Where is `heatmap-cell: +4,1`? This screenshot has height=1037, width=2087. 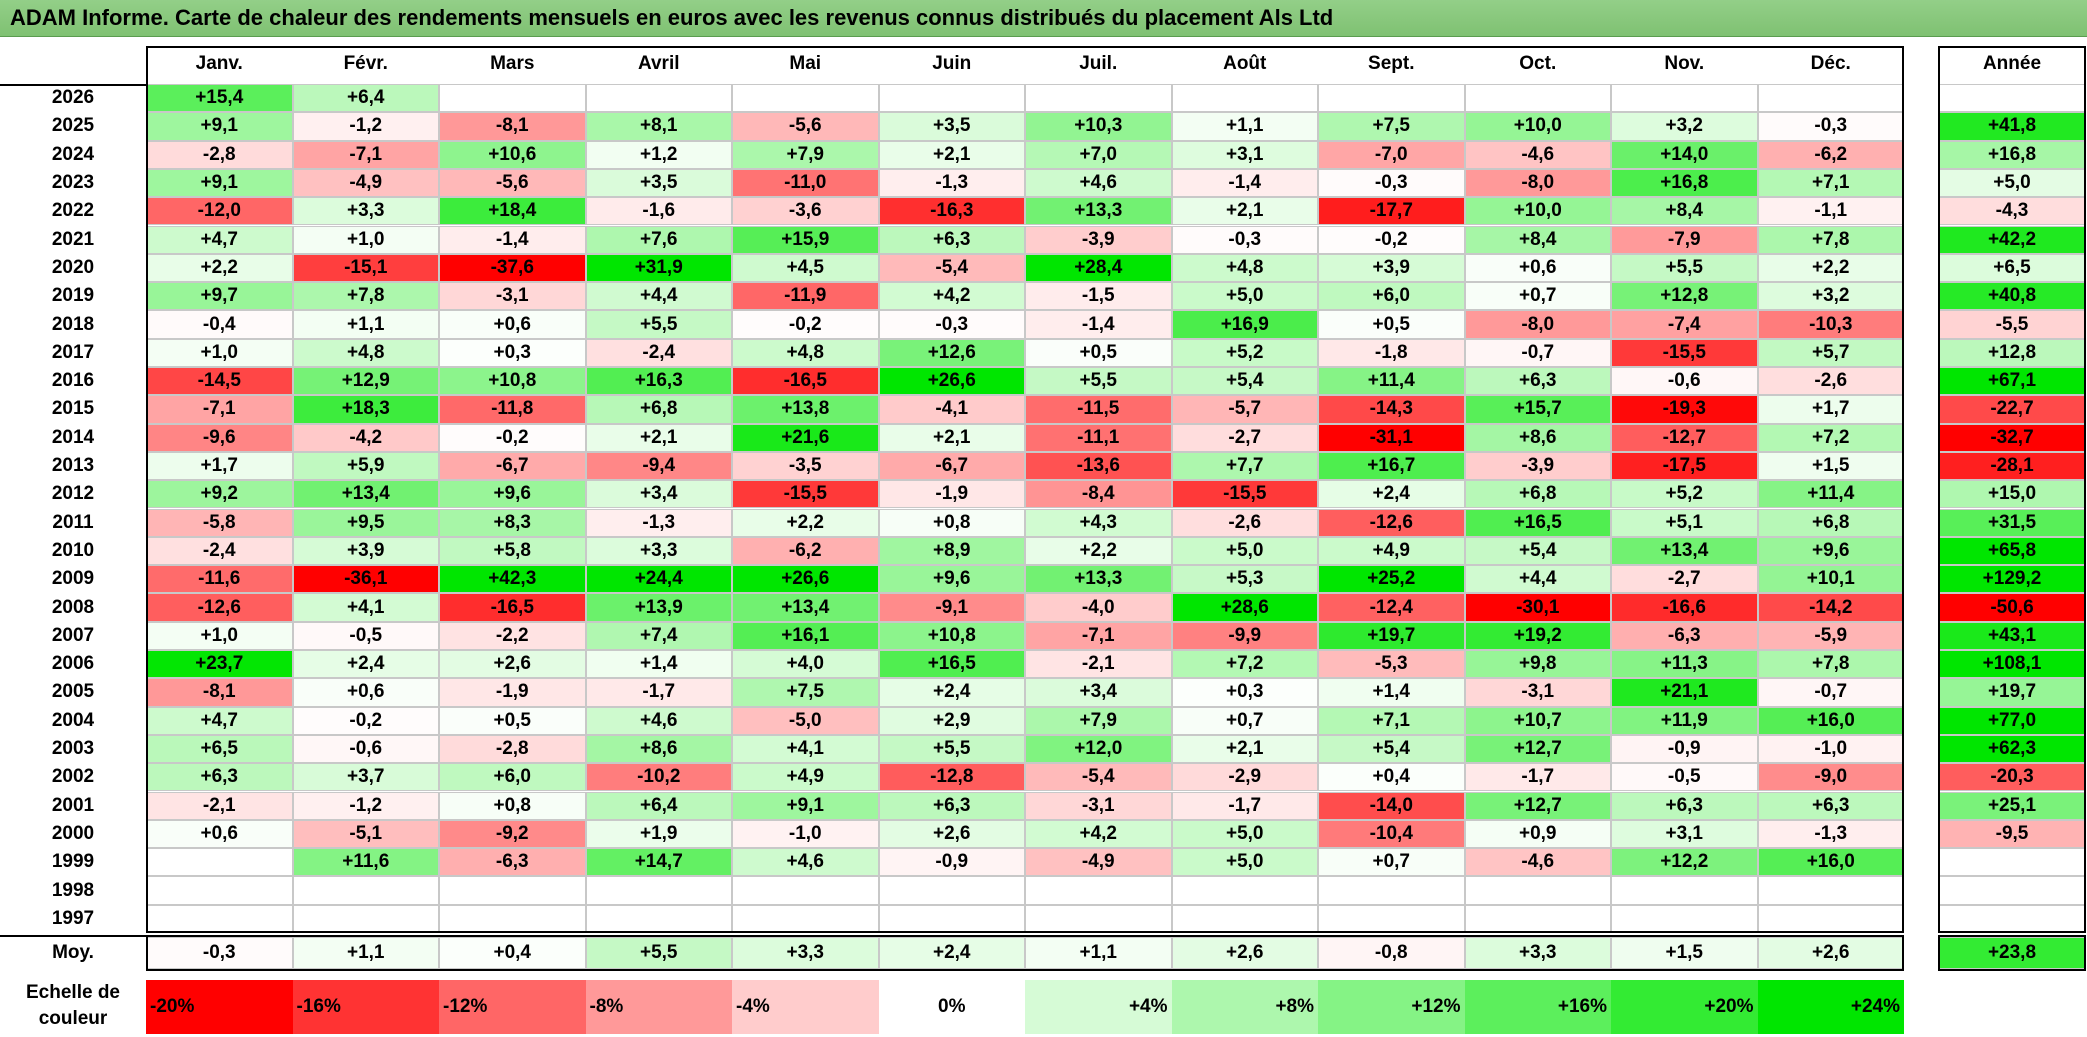 heatmap-cell: +4,1 is located at coordinates (805, 749).